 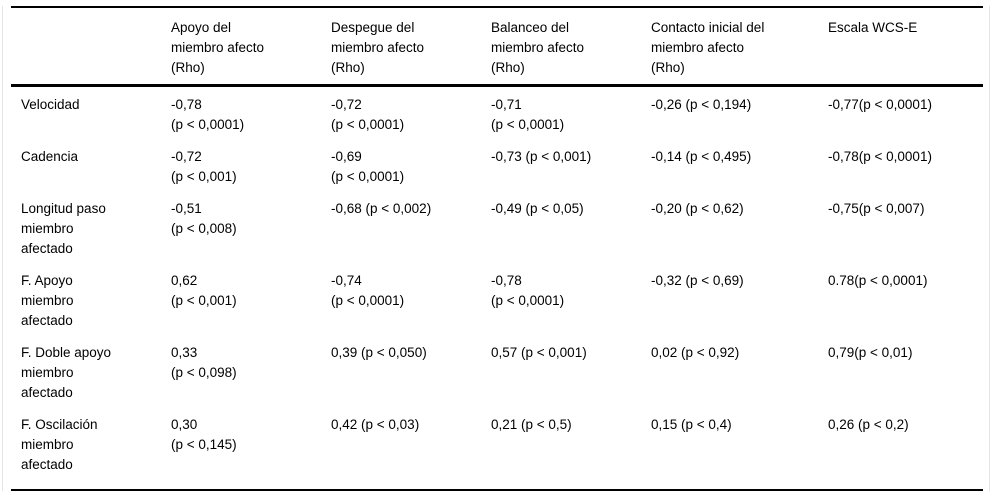 I want to click on table-cell: -0,26 (p < 0,194), so click(x=701, y=104).